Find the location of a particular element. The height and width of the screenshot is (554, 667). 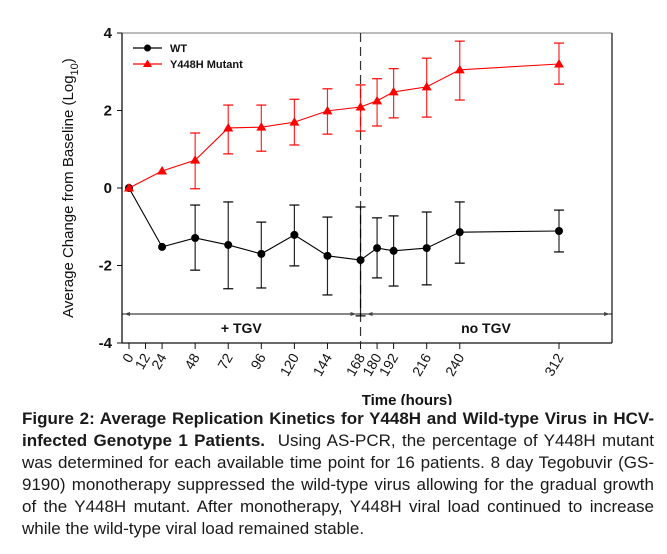

x-tick-label: 216 is located at coordinates (422, 364).